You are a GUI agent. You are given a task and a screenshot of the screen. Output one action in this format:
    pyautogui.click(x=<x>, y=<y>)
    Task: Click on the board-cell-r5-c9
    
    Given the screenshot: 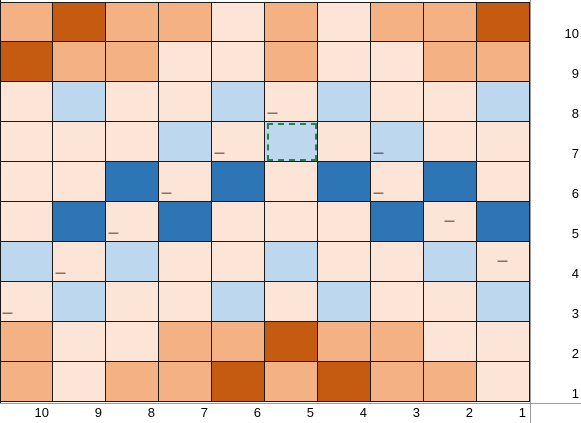 What is the action you would take?
    pyautogui.click(x=450, y=182)
    